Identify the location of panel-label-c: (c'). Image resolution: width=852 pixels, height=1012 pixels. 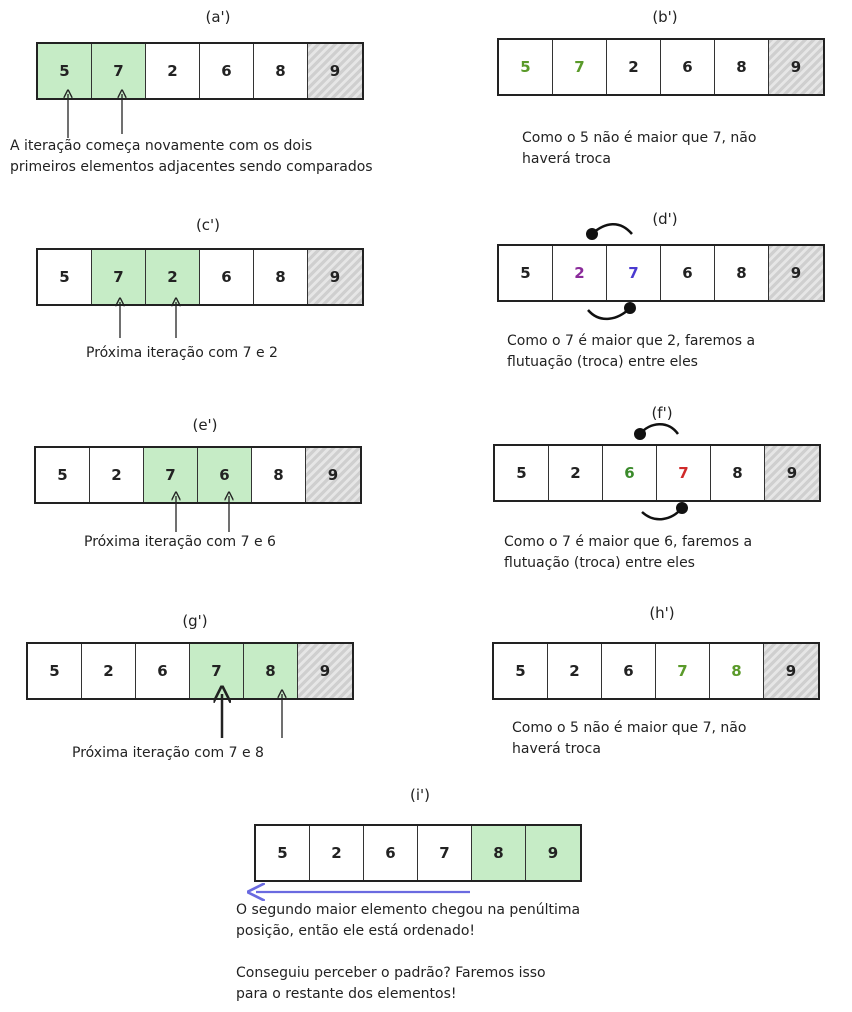
(208, 225).